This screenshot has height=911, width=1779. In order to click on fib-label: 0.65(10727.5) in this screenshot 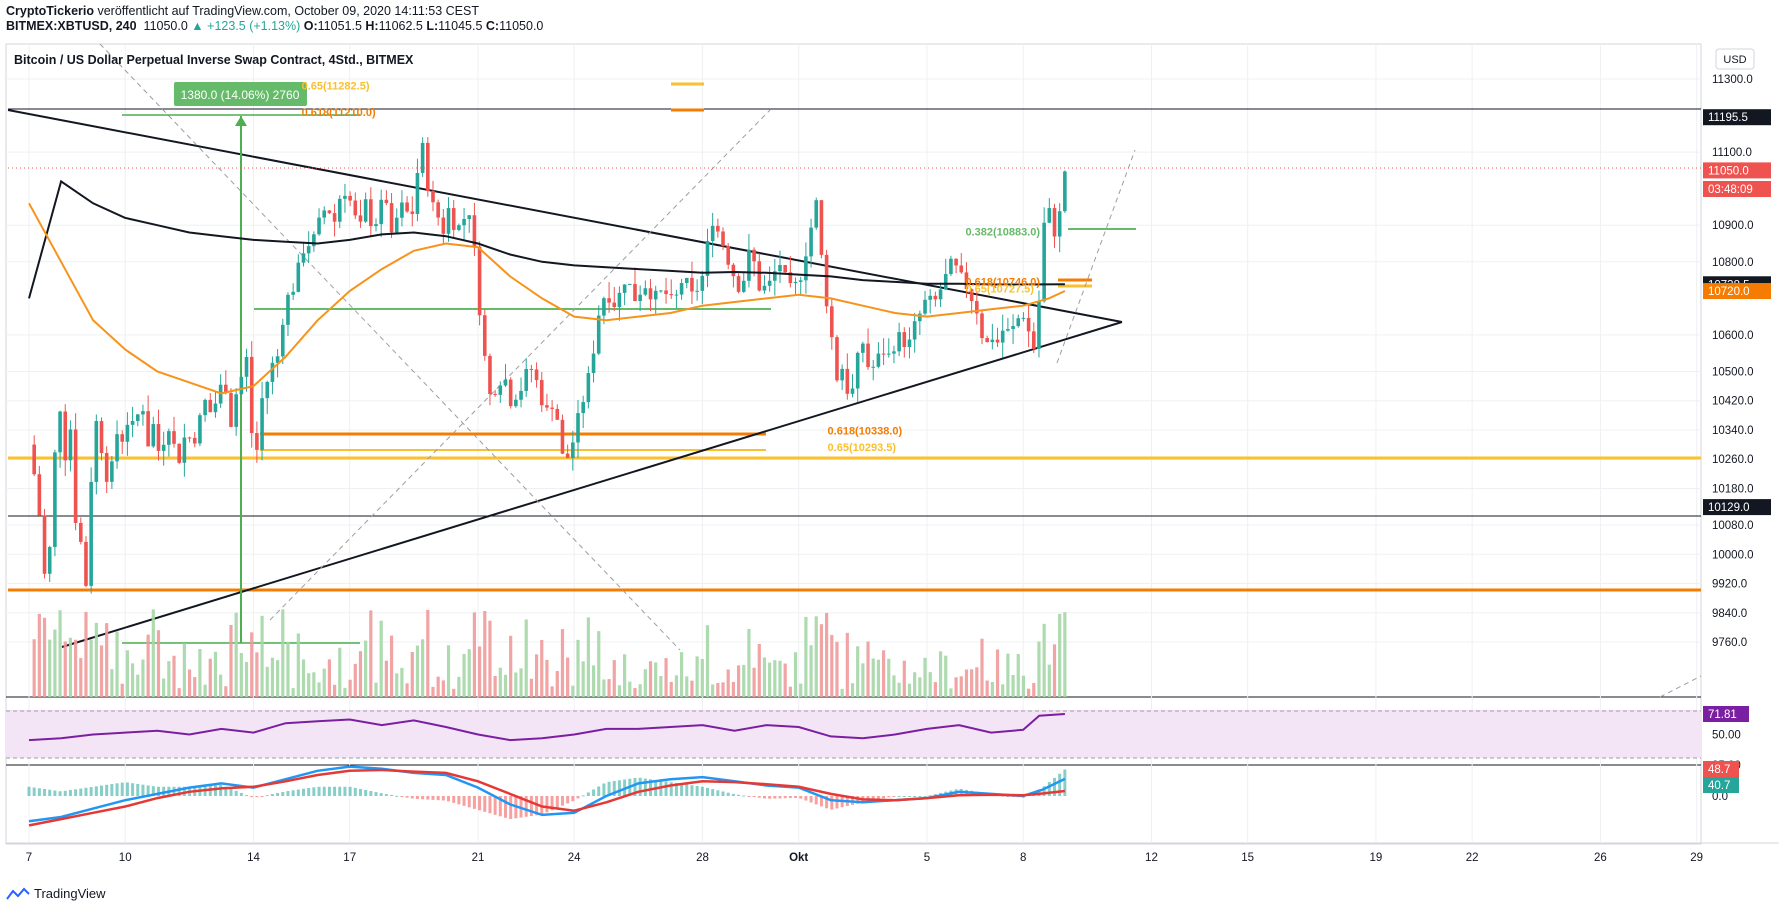, I will do `click(999, 289)`.